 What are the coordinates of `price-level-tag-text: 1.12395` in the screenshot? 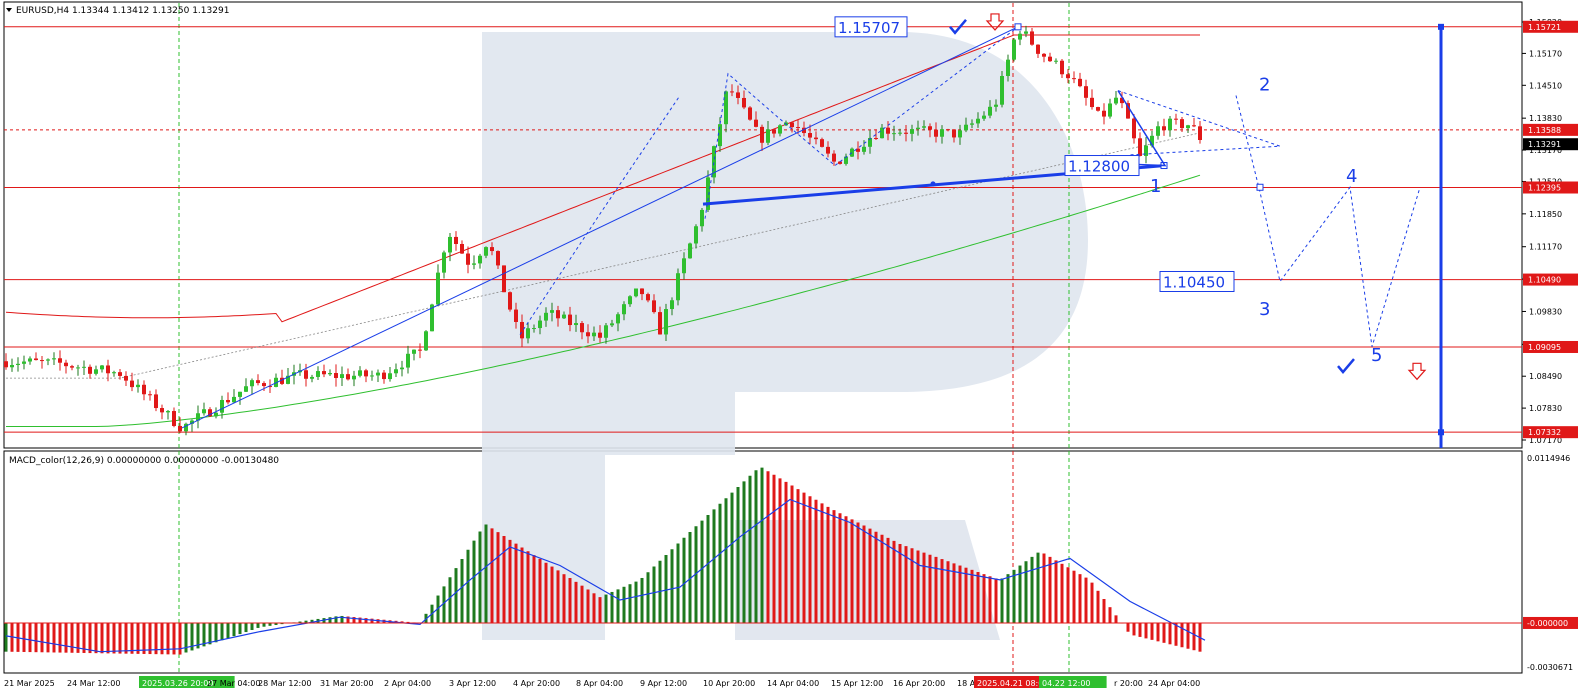 It's located at (1544, 188).